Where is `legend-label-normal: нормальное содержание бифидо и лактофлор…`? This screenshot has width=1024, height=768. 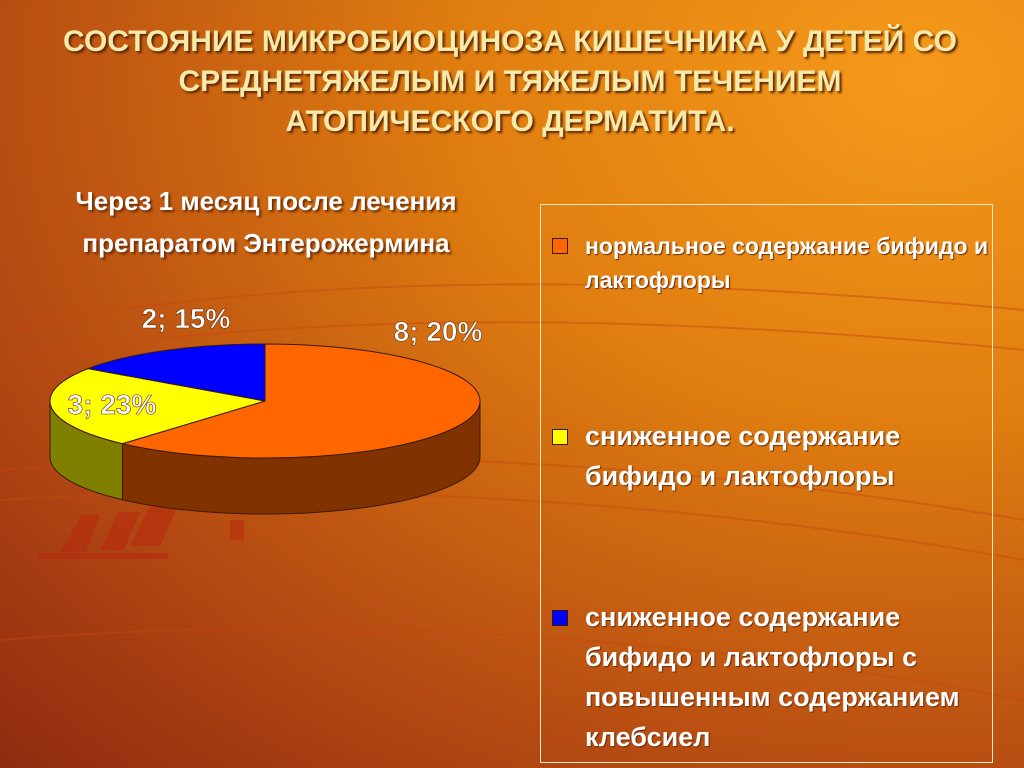
legend-label-normal: нормальное содержание бифидо и лактофлор… is located at coordinates (787, 263).